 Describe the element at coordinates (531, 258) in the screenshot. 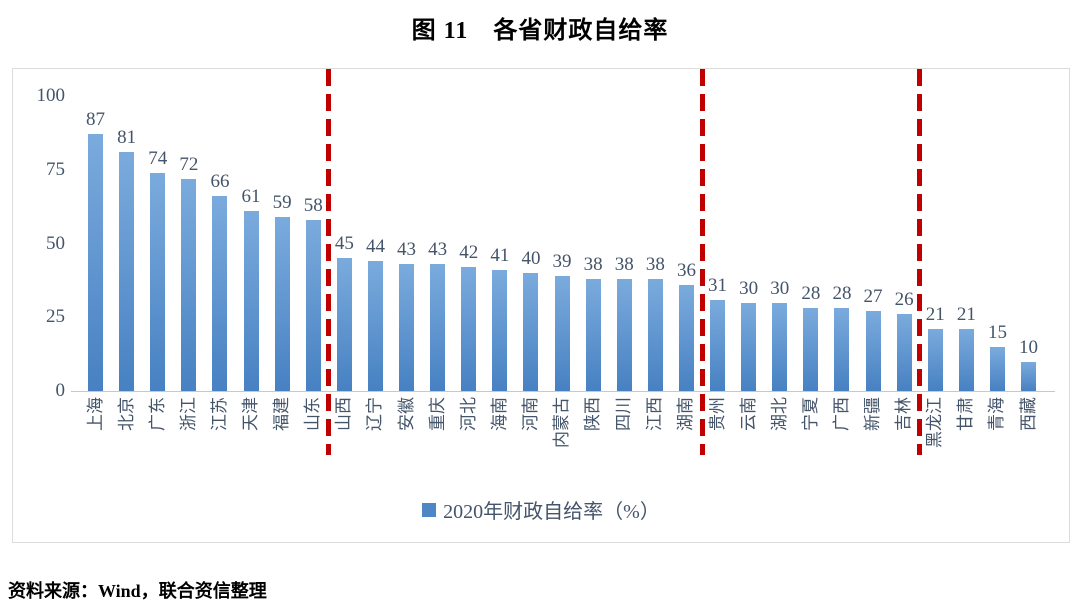

I see `bar-value-label: 40` at that location.